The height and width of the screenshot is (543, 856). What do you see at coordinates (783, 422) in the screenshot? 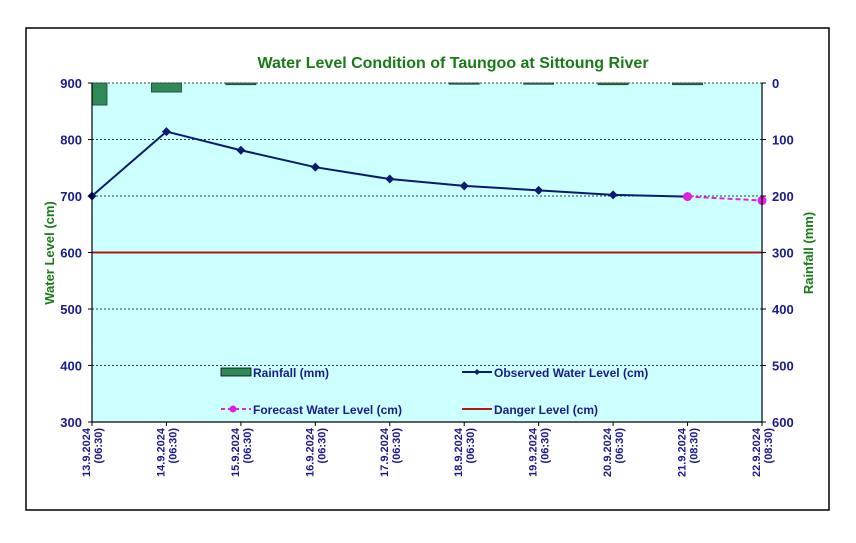
I see `y2-tick-label: 600` at bounding box center [783, 422].